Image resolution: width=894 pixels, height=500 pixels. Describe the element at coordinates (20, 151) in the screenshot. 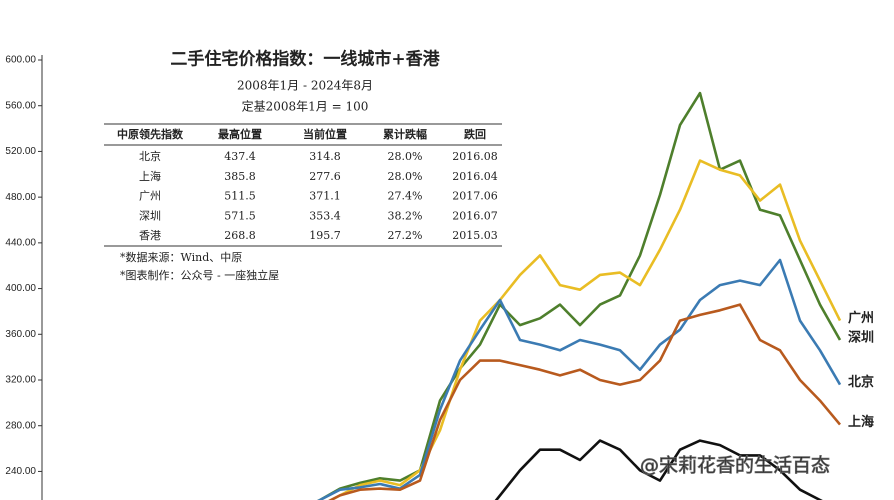

I see `y-tick-label: 520.00` at that location.